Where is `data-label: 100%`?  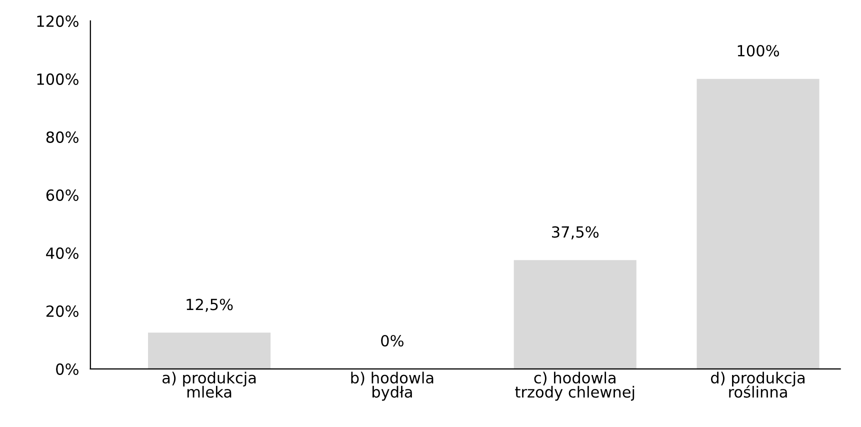 data-label: 100% is located at coordinates (759, 50).